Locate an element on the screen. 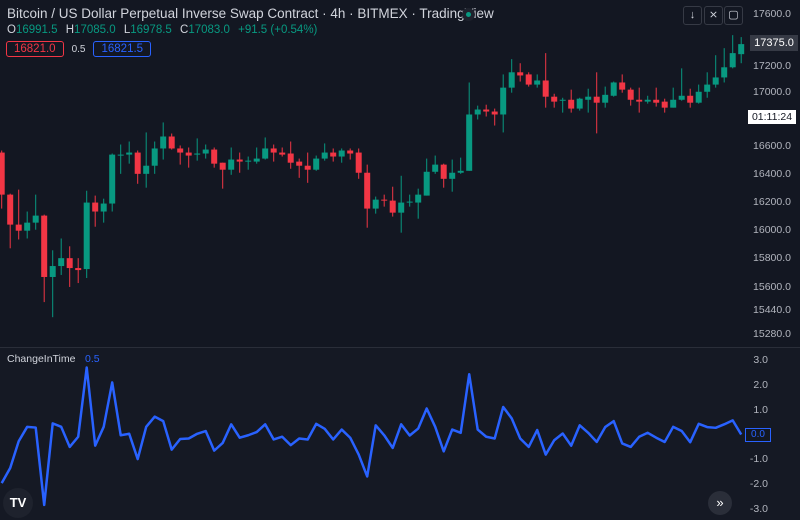 The height and width of the screenshot is (520, 800). collapse-icon: ⨯ is located at coordinates (713, 15).